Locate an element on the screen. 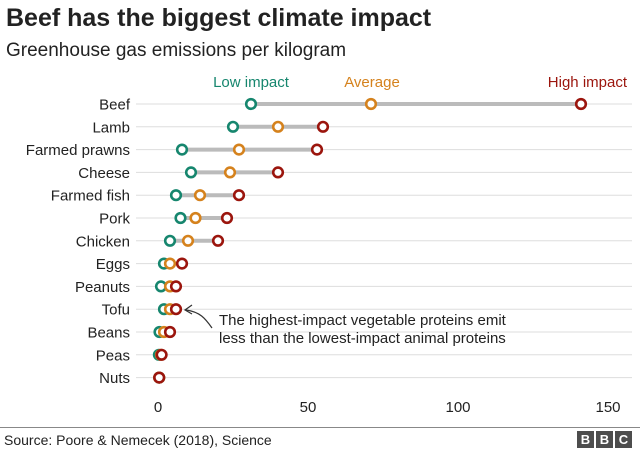 This screenshot has width=640, height=450. chart-title: Beef has the biggest climate impact is located at coordinates (219, 18).